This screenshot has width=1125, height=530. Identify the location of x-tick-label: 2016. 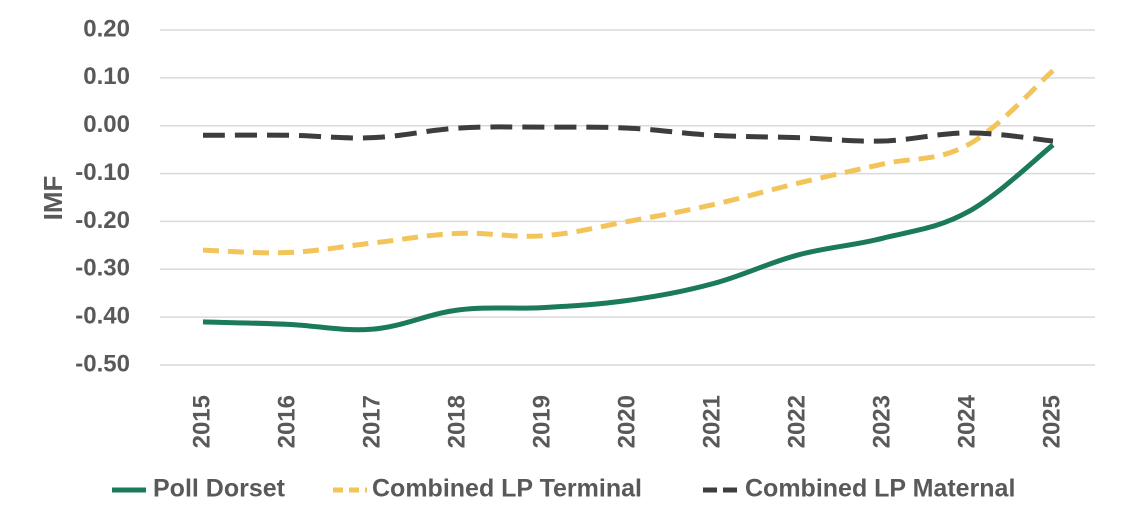
(286, 421).